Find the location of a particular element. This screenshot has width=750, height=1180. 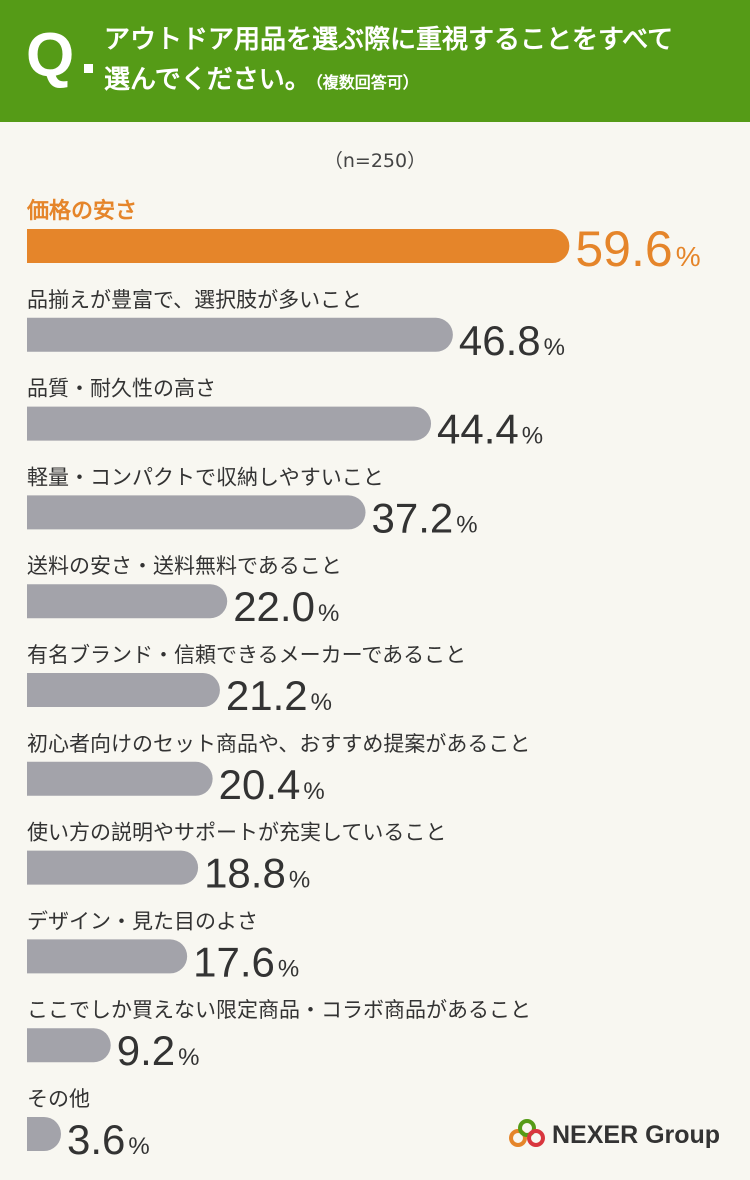

category-label: 品質・耐久性の高さ is located at coordinates (121, 389).